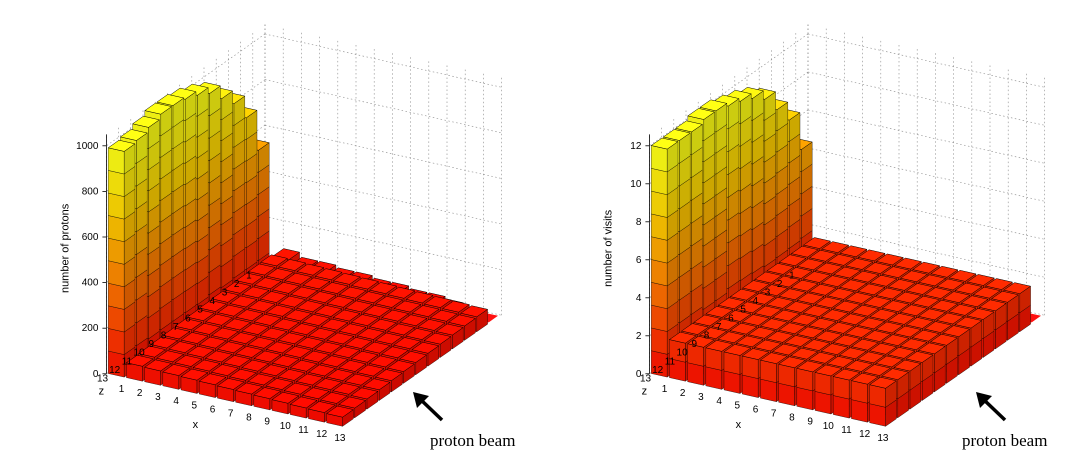  Describe the element at coordinates (636, 146) in the screenshot. I see `y-tick-label: 12` at that location.